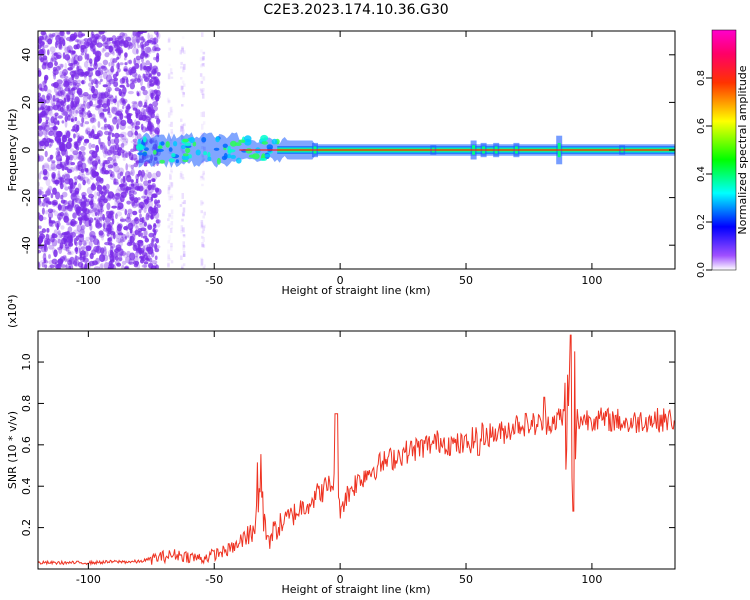 The height and width of the screenshot is (600, 750). What do you see at coordinates (355, 10) in the screenshot?
I see `figure-title: C2E3.2023.174.10.36.G30` at bounding box center [355, 10].